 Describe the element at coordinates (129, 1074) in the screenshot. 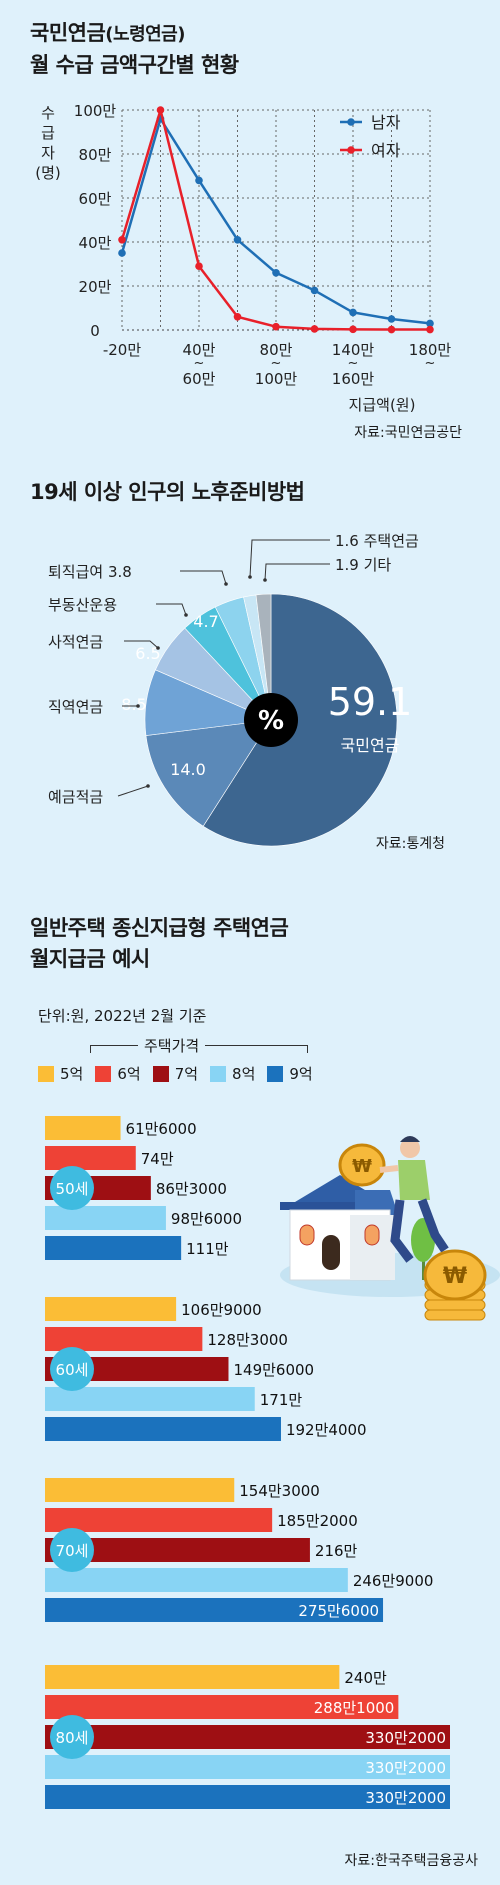

I see `legend-label: 6억` at that location.